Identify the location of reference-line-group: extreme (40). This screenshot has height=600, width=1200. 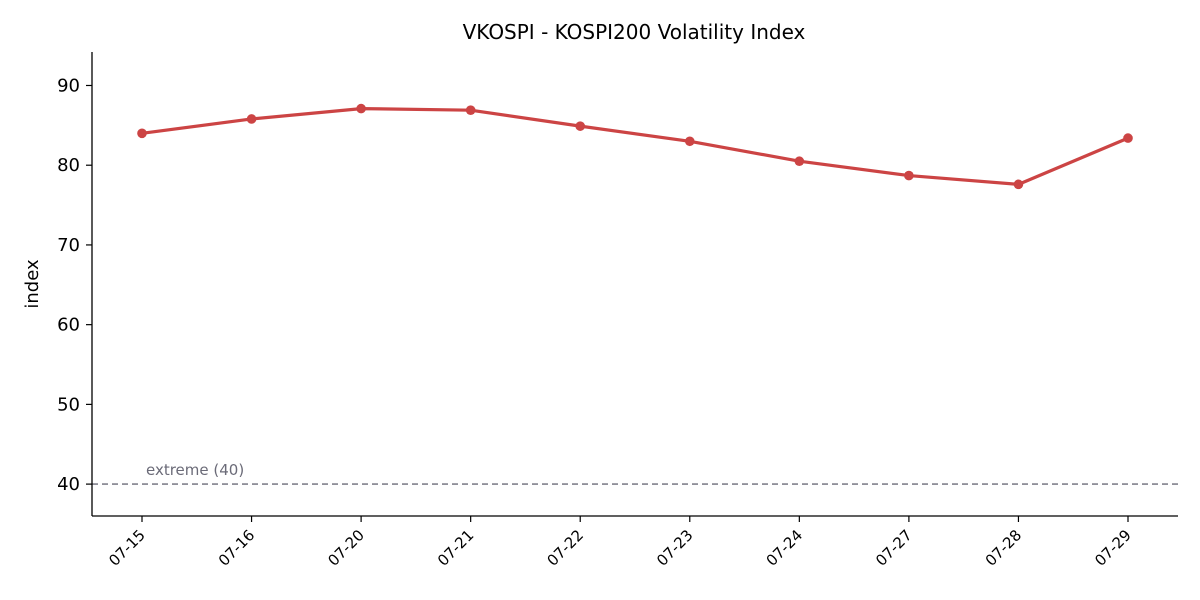
(635, 473).